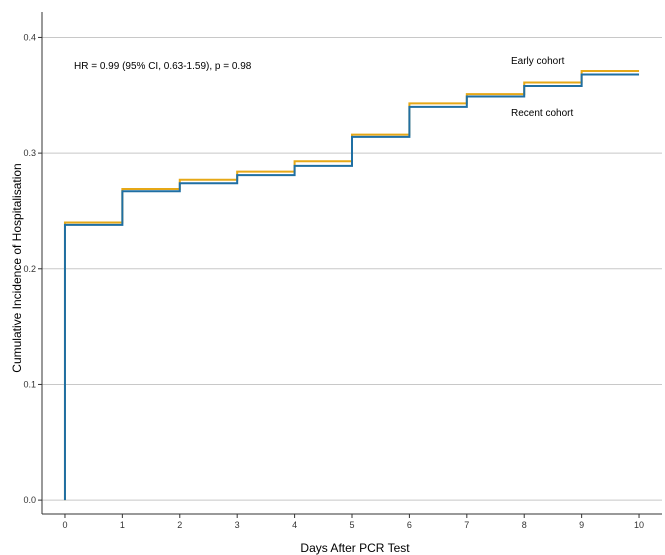 The width and height of the screenshot is (665, 555). Describe the element at coordinates (524, 525) in the screenshot. I see `x-tick-label: 8` at that location.